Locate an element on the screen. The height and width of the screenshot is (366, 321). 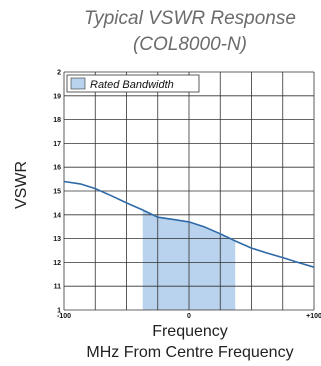
y-tick-label: 19 is located at coordinates (57, 96).